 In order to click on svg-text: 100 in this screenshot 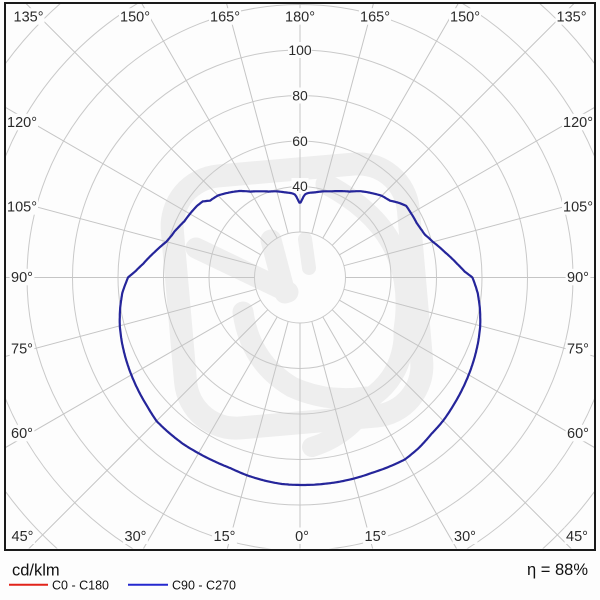, I will do `click(300, 50)`.